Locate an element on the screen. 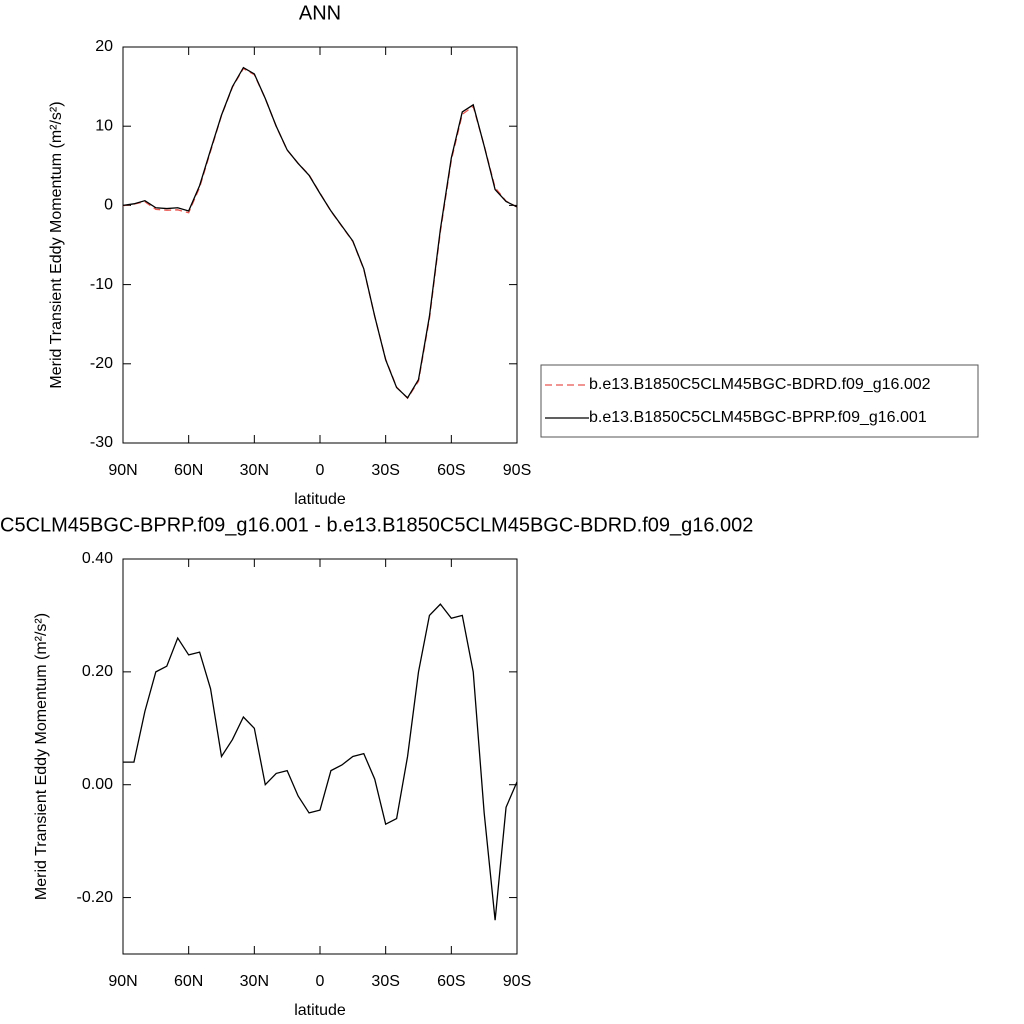 The image size is (1024, 1024). y-tick-label: 20 is located at coordinates (104, 46).